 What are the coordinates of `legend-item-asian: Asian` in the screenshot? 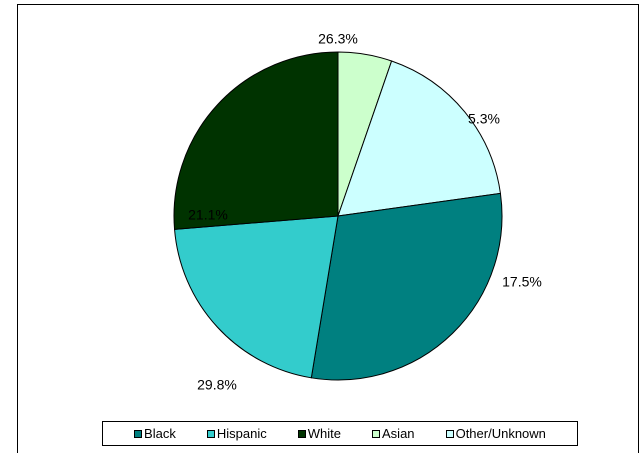 It's located at (393, 433).